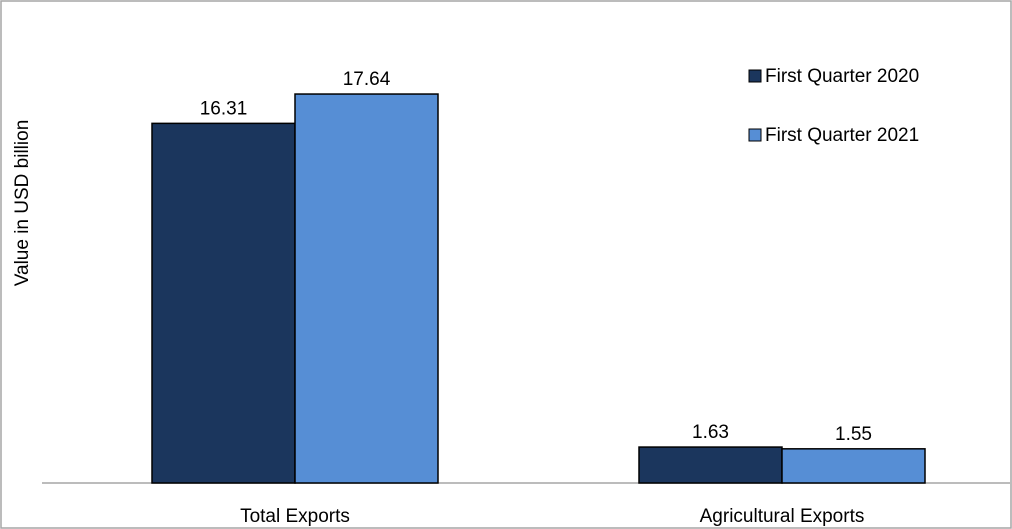 The height and width of the screenshot is (529, 1012). I want to click on data-label-0-0: 16.31, so click(224, 108).